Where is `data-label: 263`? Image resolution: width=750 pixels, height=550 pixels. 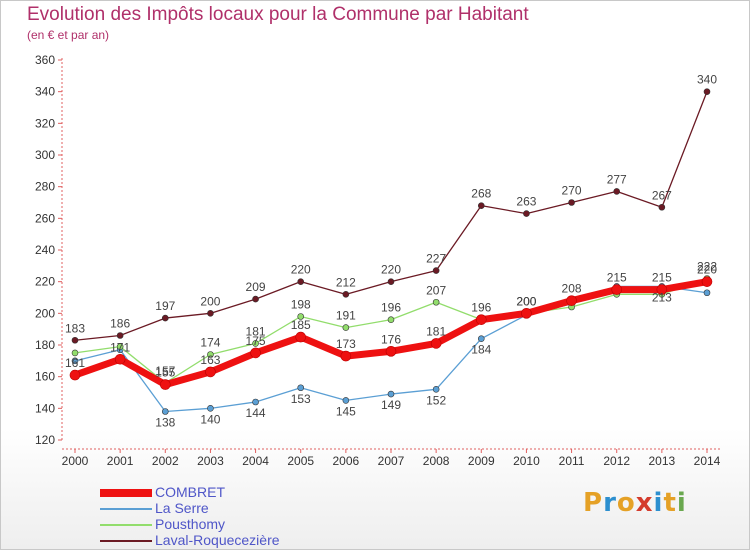
data-label: 263 is located at coordinates (526, 202).